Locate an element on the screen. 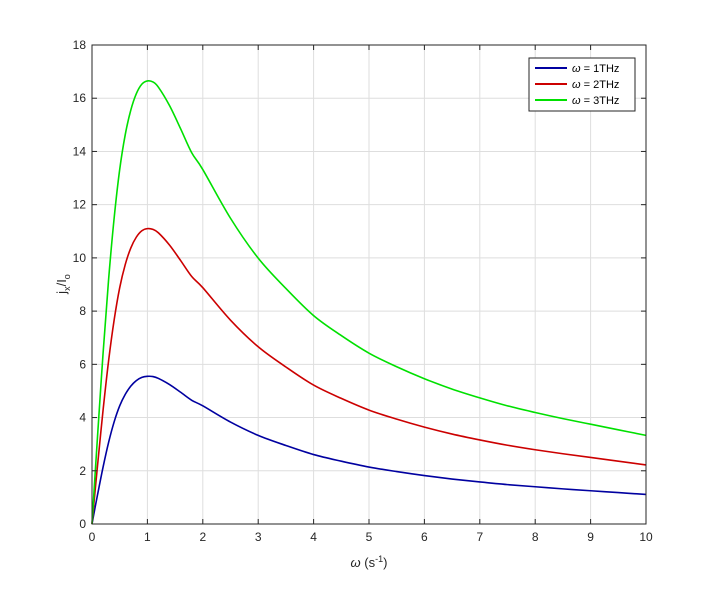 This screenshot has width=715, height=589. legend-label-1: ω = 1THz is located at coordinates (595, 69).